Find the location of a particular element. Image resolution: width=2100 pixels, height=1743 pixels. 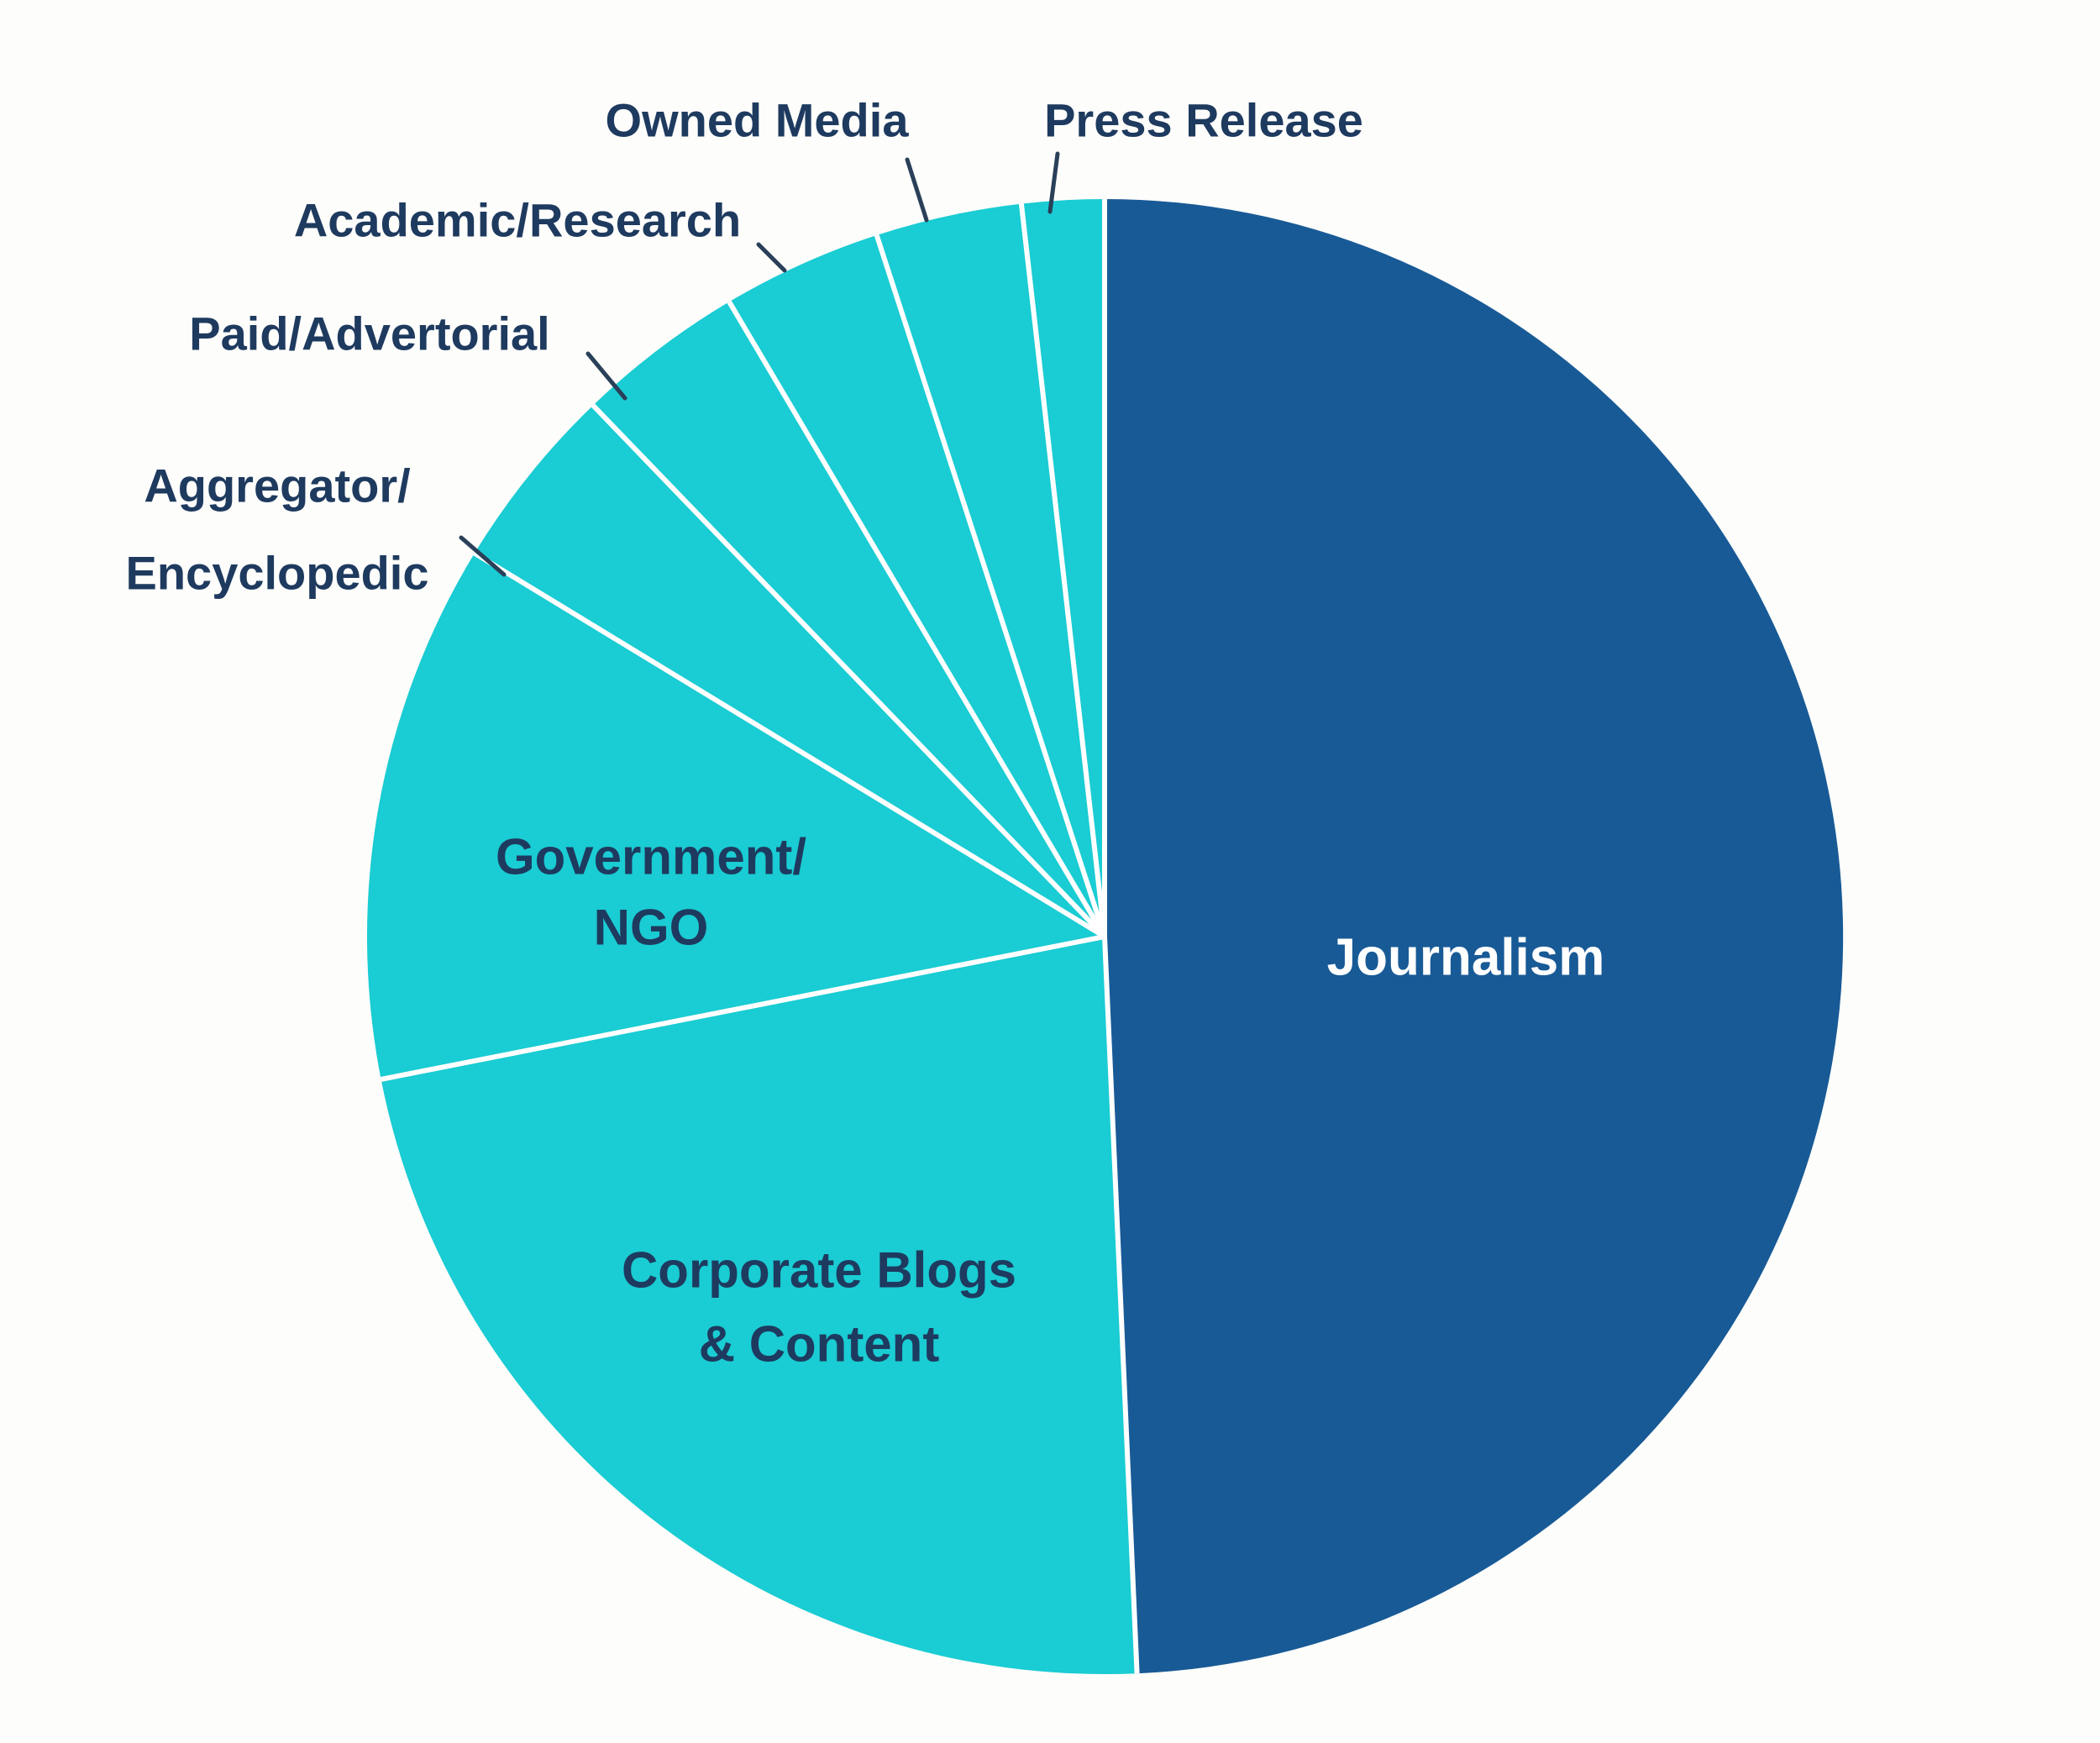

slice-label-government-ngo-line2: NGO is located at coordinates (651, 928).